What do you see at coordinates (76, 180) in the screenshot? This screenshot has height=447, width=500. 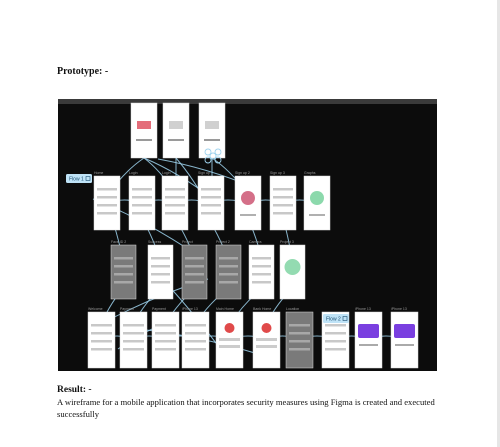 I see `flow-tag-label-1: Flow 1` at bounding box center [76, 180].